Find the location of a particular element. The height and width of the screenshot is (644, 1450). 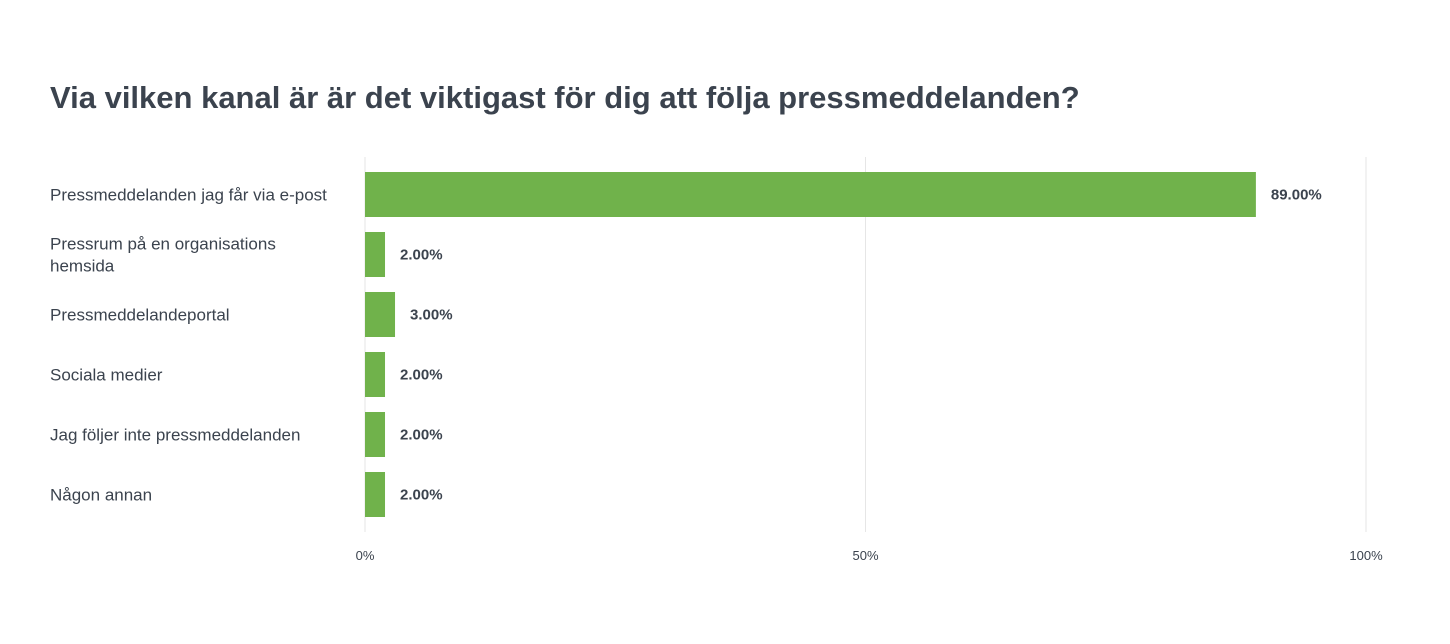

category-label: Pressmeddelandeportal is located at coordinates (140, 315).